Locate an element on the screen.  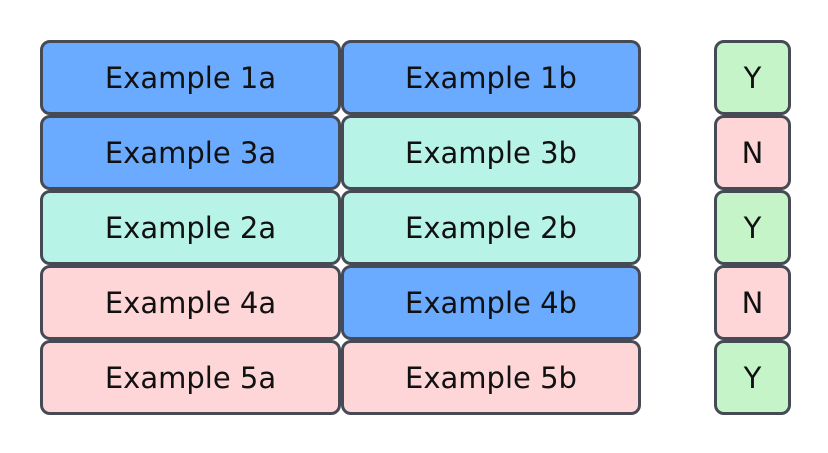
example-cell-3b: Example 3b is located at coordinates (491, 152).